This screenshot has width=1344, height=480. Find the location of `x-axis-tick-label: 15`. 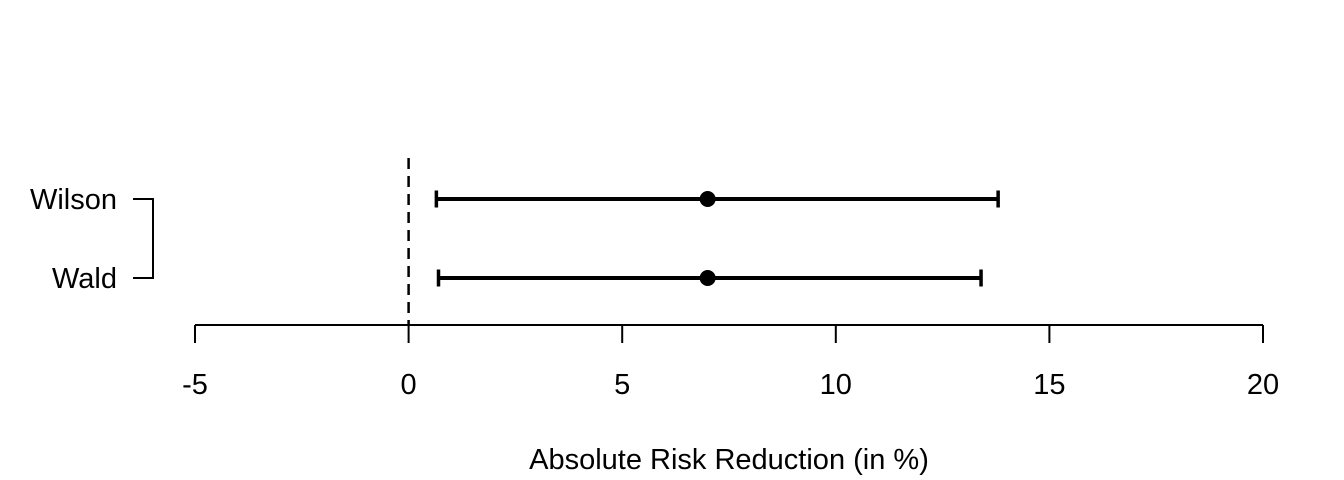

x-axis-tick-label: 15 is located at coordinates (1049, 385).